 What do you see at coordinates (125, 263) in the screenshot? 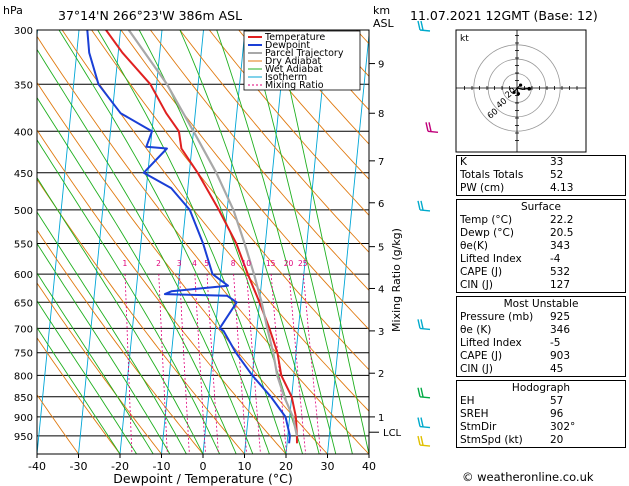
I see `mixing-ratio-label: 1` at bounding box center [125, 263].